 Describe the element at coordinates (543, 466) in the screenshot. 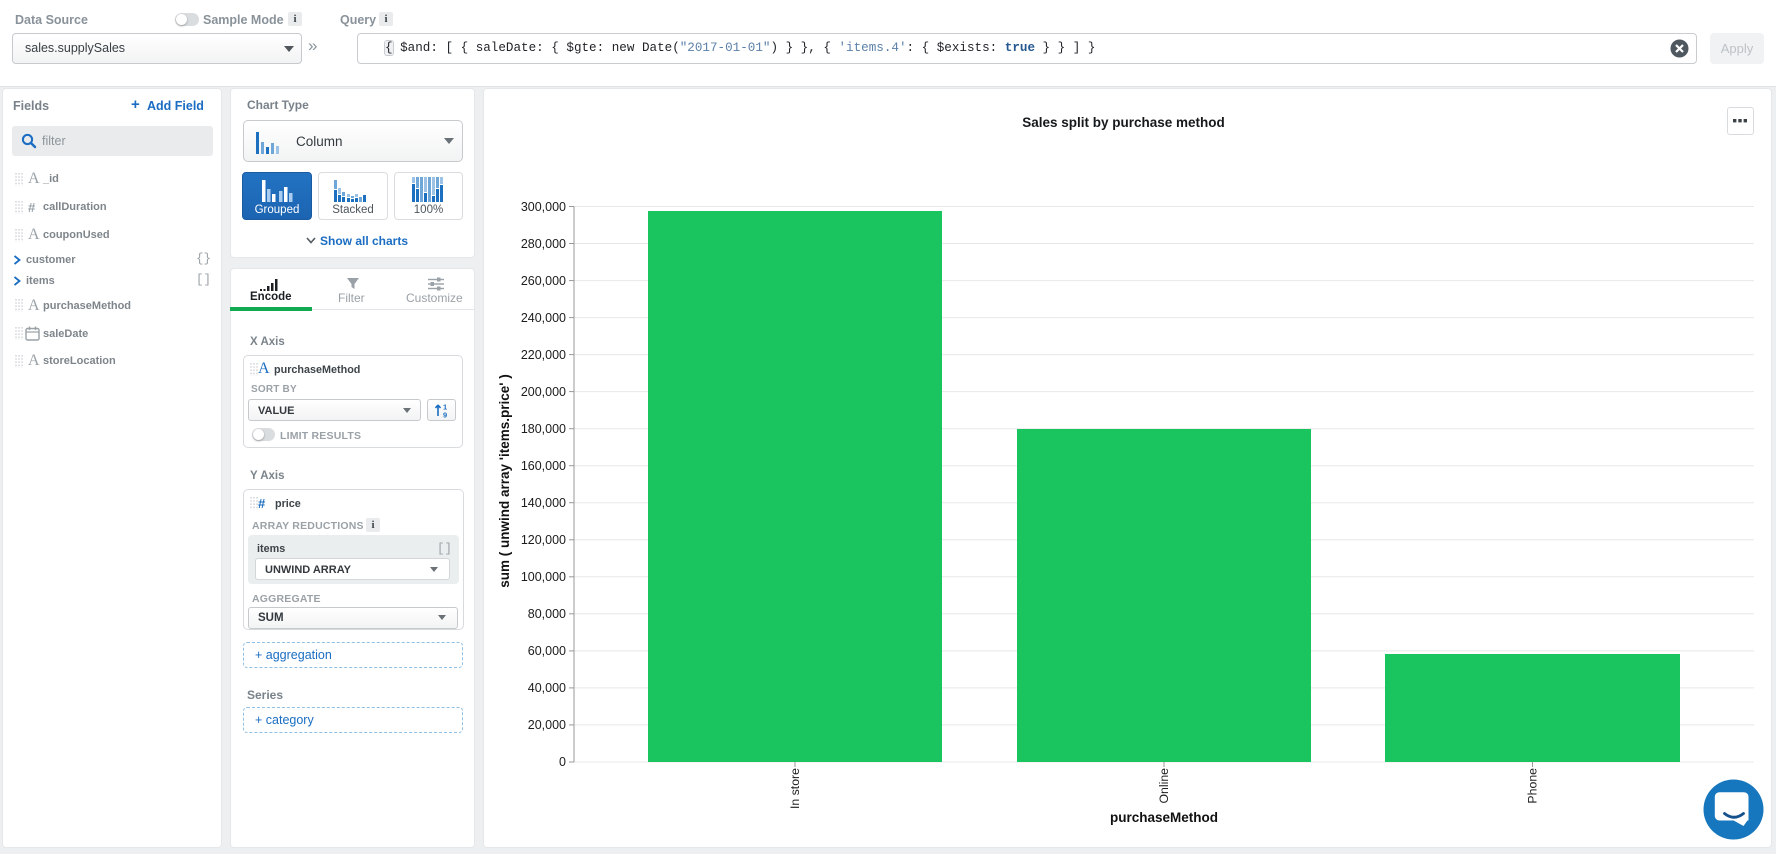

I see `svg-text: 160,000` at that location.